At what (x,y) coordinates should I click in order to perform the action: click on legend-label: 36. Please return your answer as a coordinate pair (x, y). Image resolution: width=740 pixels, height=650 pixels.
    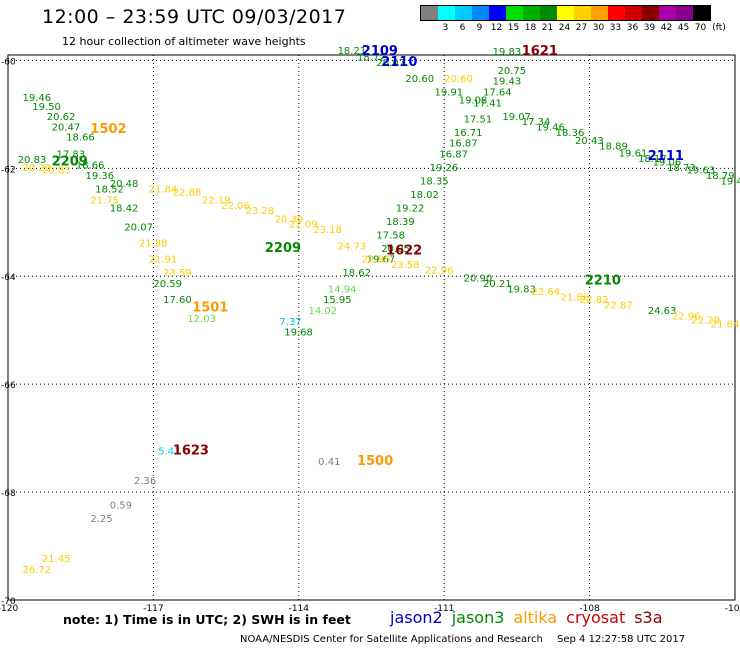
    Looking at the image, I should click on (632, 28).